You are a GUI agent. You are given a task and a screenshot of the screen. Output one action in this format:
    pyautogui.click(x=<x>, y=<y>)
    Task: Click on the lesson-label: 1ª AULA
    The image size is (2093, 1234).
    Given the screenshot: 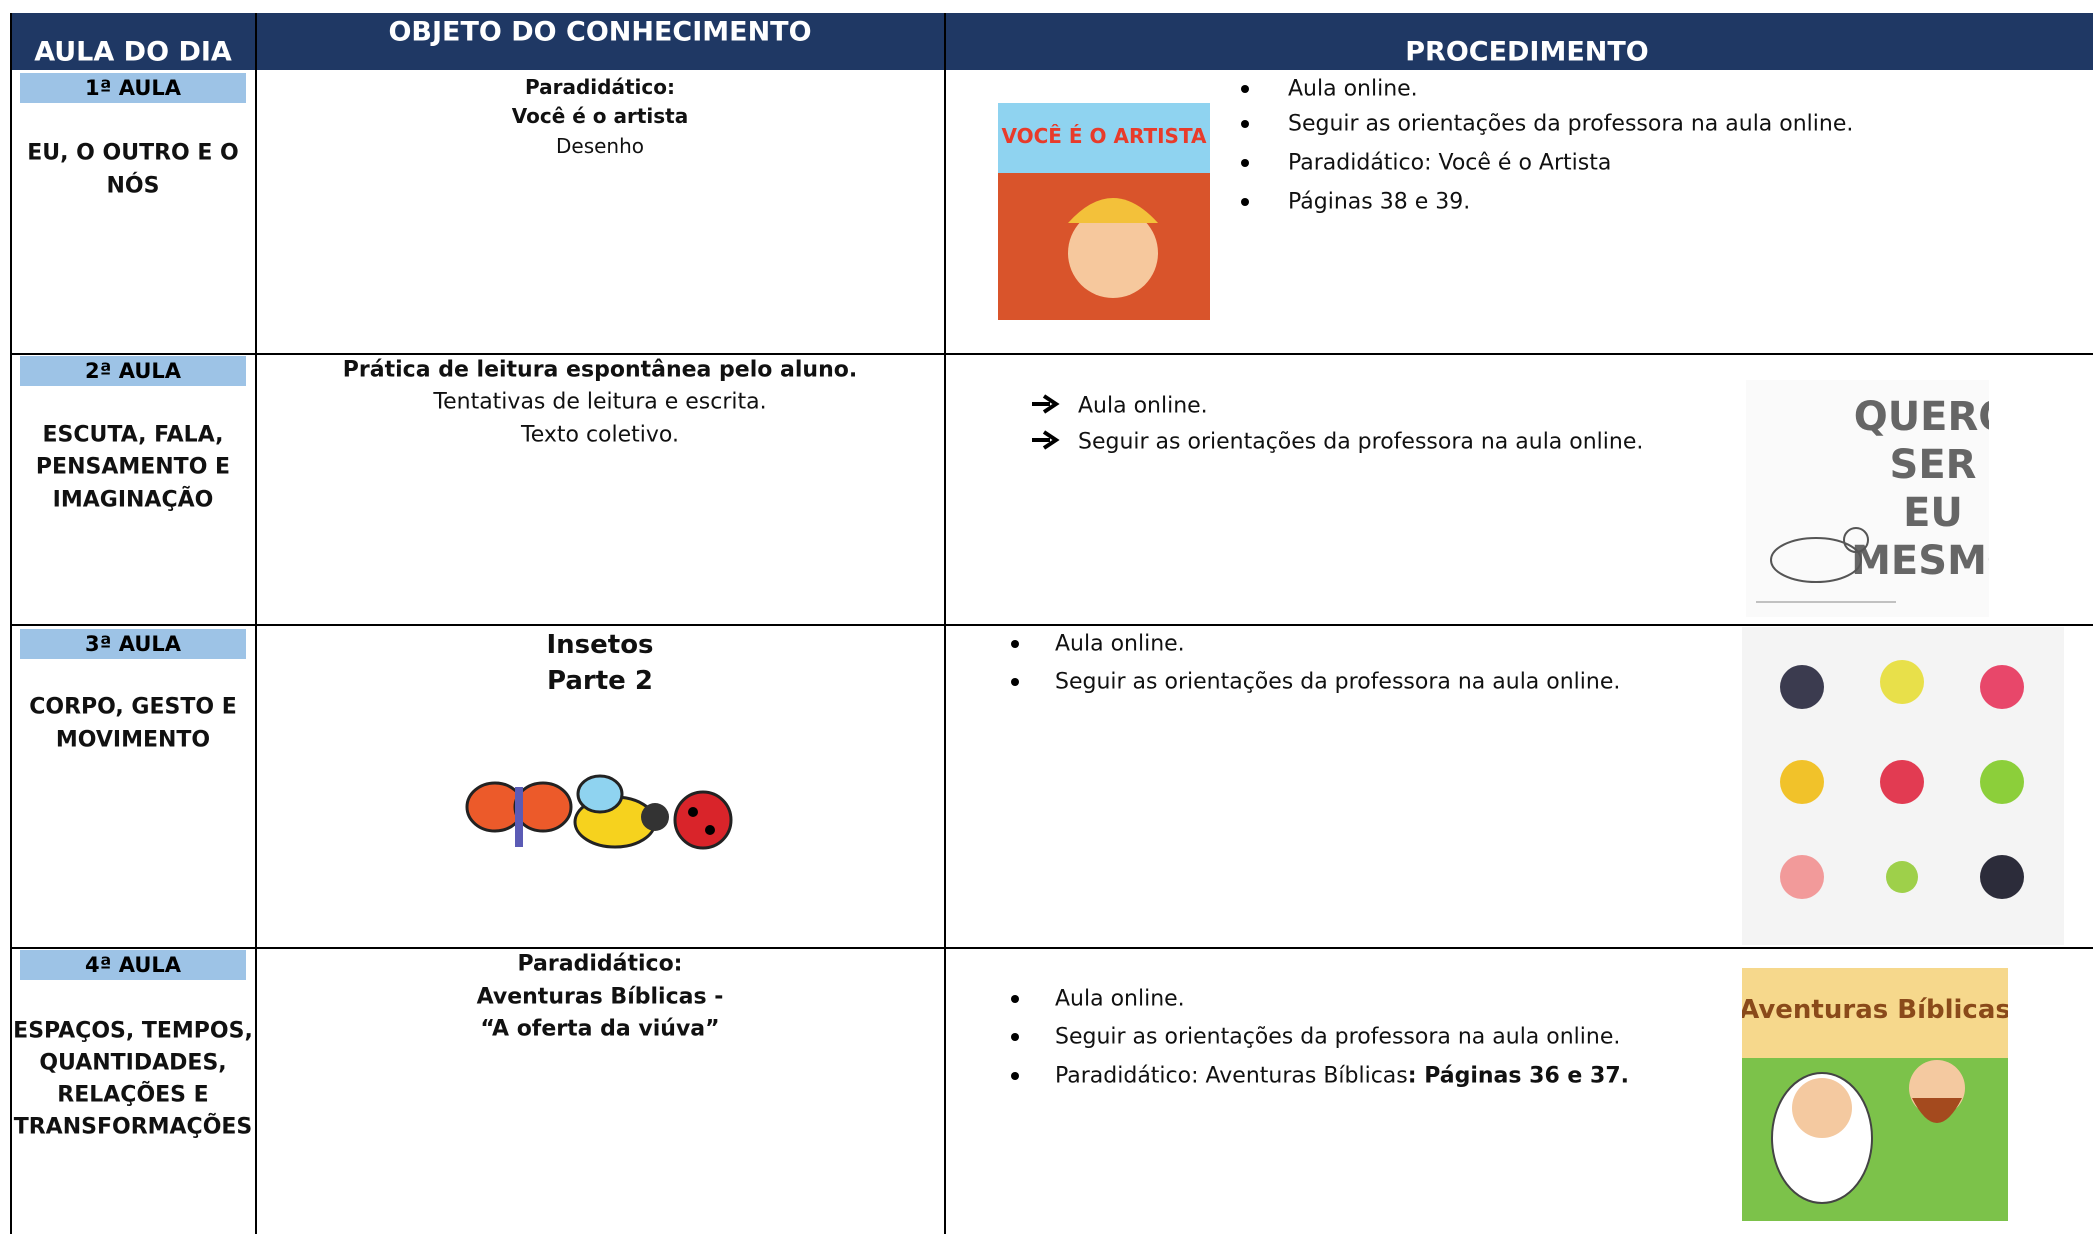 What is the action you would take?
    pyautogui.click(x=133, y=88)
    